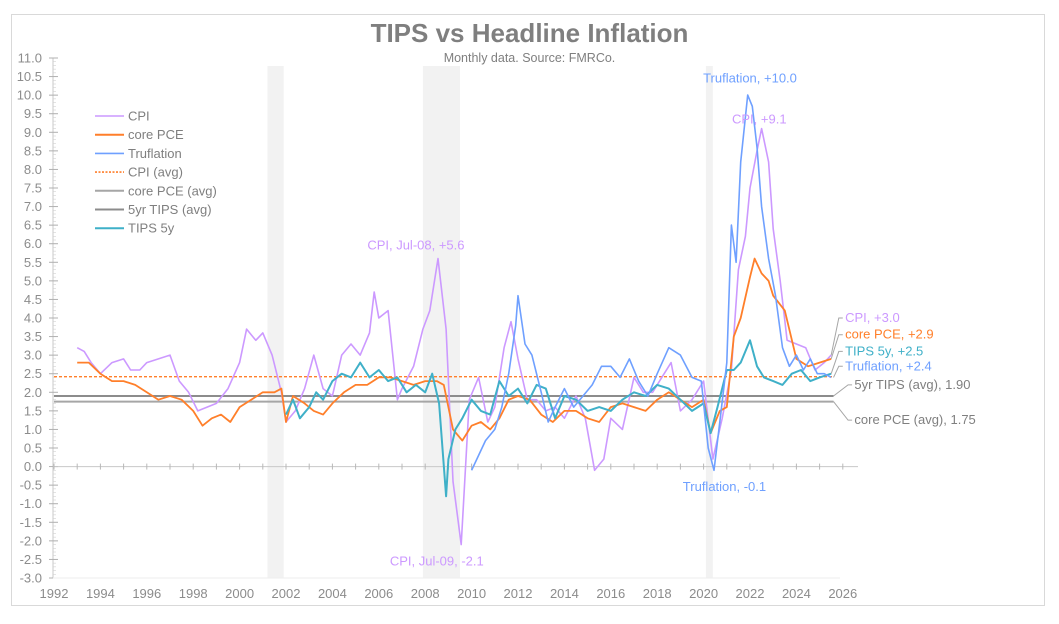  What do you see at coordinates (657, 593) in the screenshot?
I see `x-tick-label: 2018` at bounding box center [657, 593].